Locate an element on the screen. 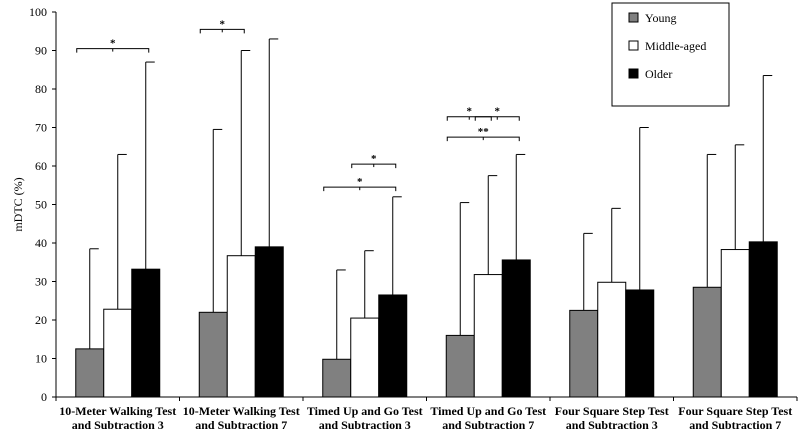  y-tick-label: 70 is located at coordinates (41, 128).